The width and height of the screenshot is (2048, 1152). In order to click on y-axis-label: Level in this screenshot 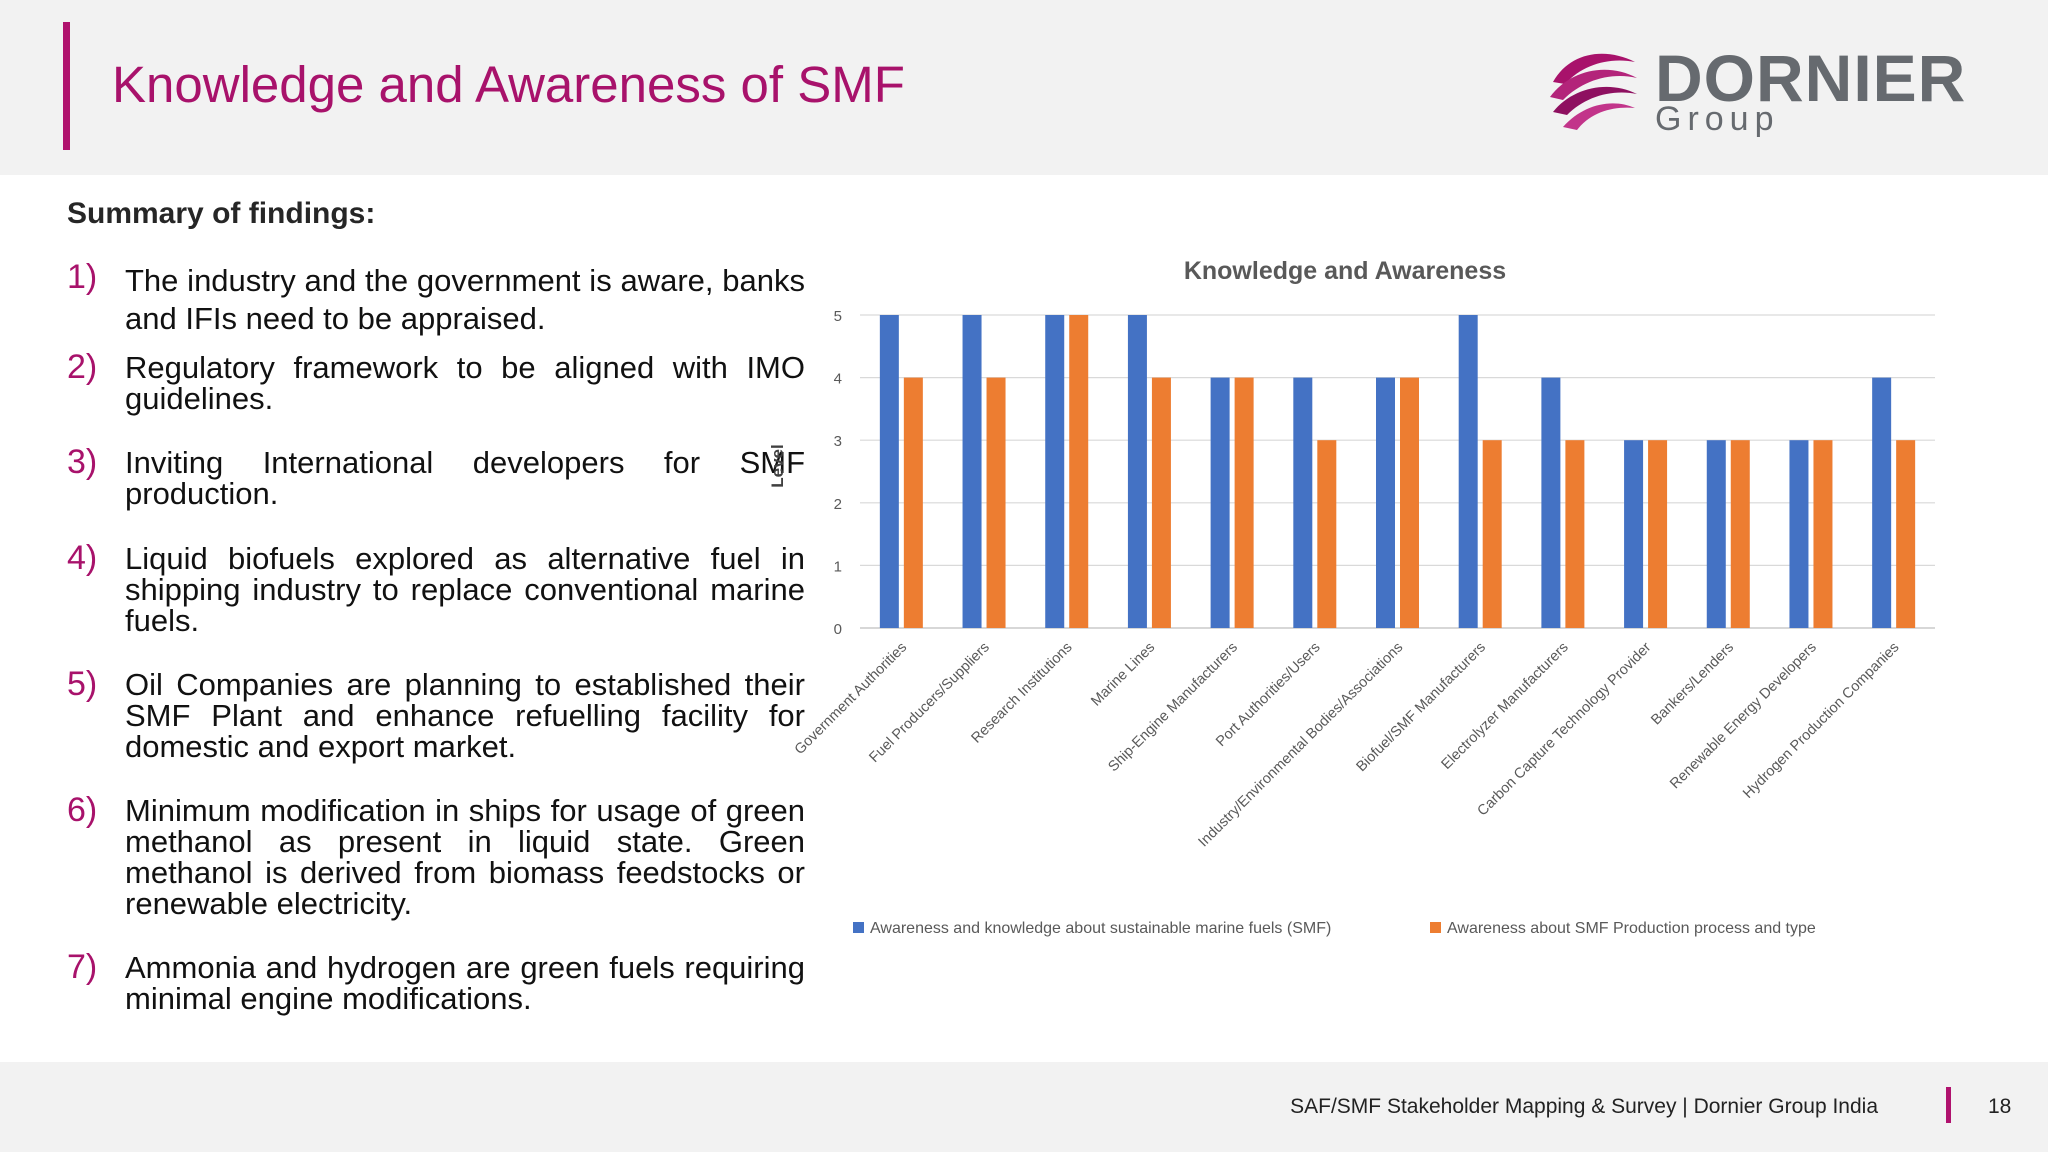, I will do `click(777, 465)`.